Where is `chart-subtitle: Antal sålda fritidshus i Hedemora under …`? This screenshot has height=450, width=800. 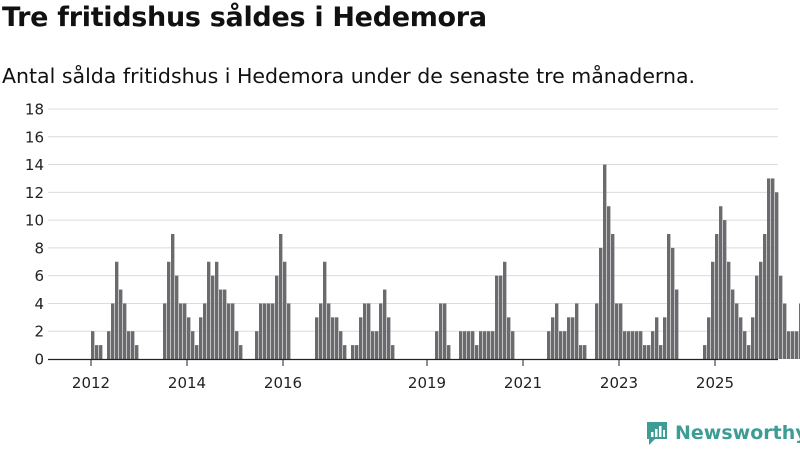
chart-subtitle: Antal sålda fritidshus i Hedemora under … is located at coordinates (349, 76).